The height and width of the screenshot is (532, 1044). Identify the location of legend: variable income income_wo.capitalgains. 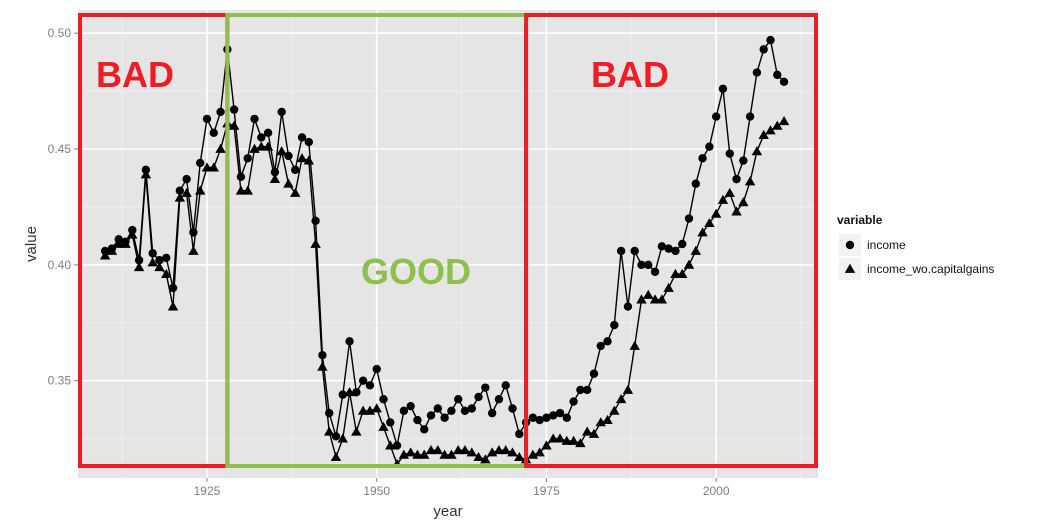
(915, 246).